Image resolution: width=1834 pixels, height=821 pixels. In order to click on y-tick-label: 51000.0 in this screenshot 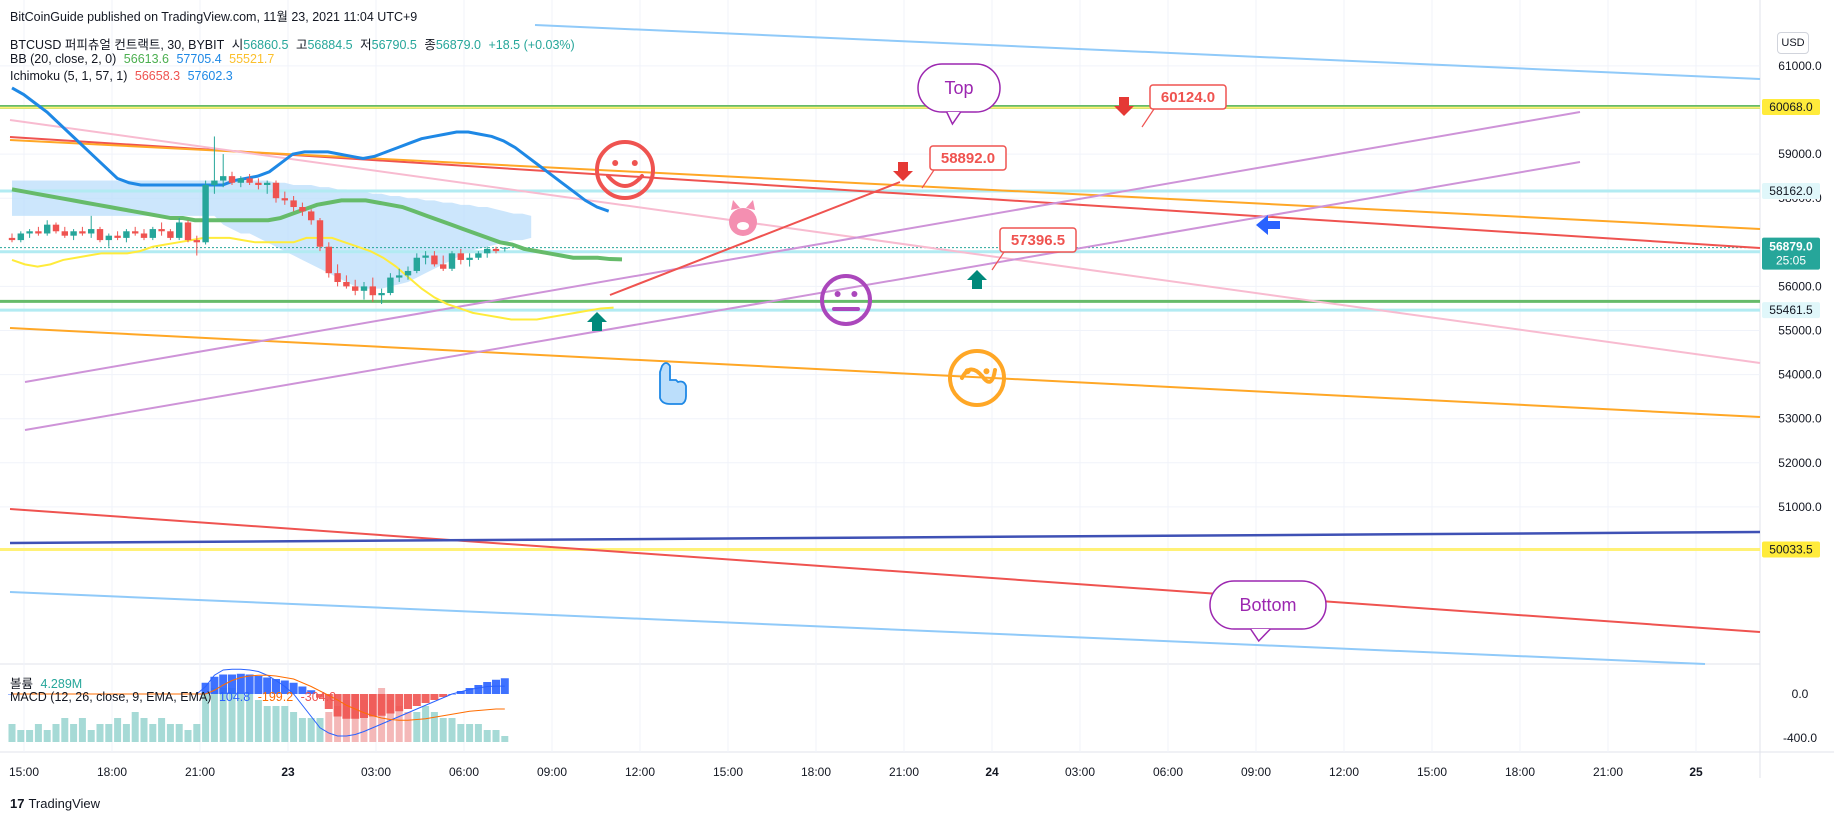, I will do `click(1800, 507)`.